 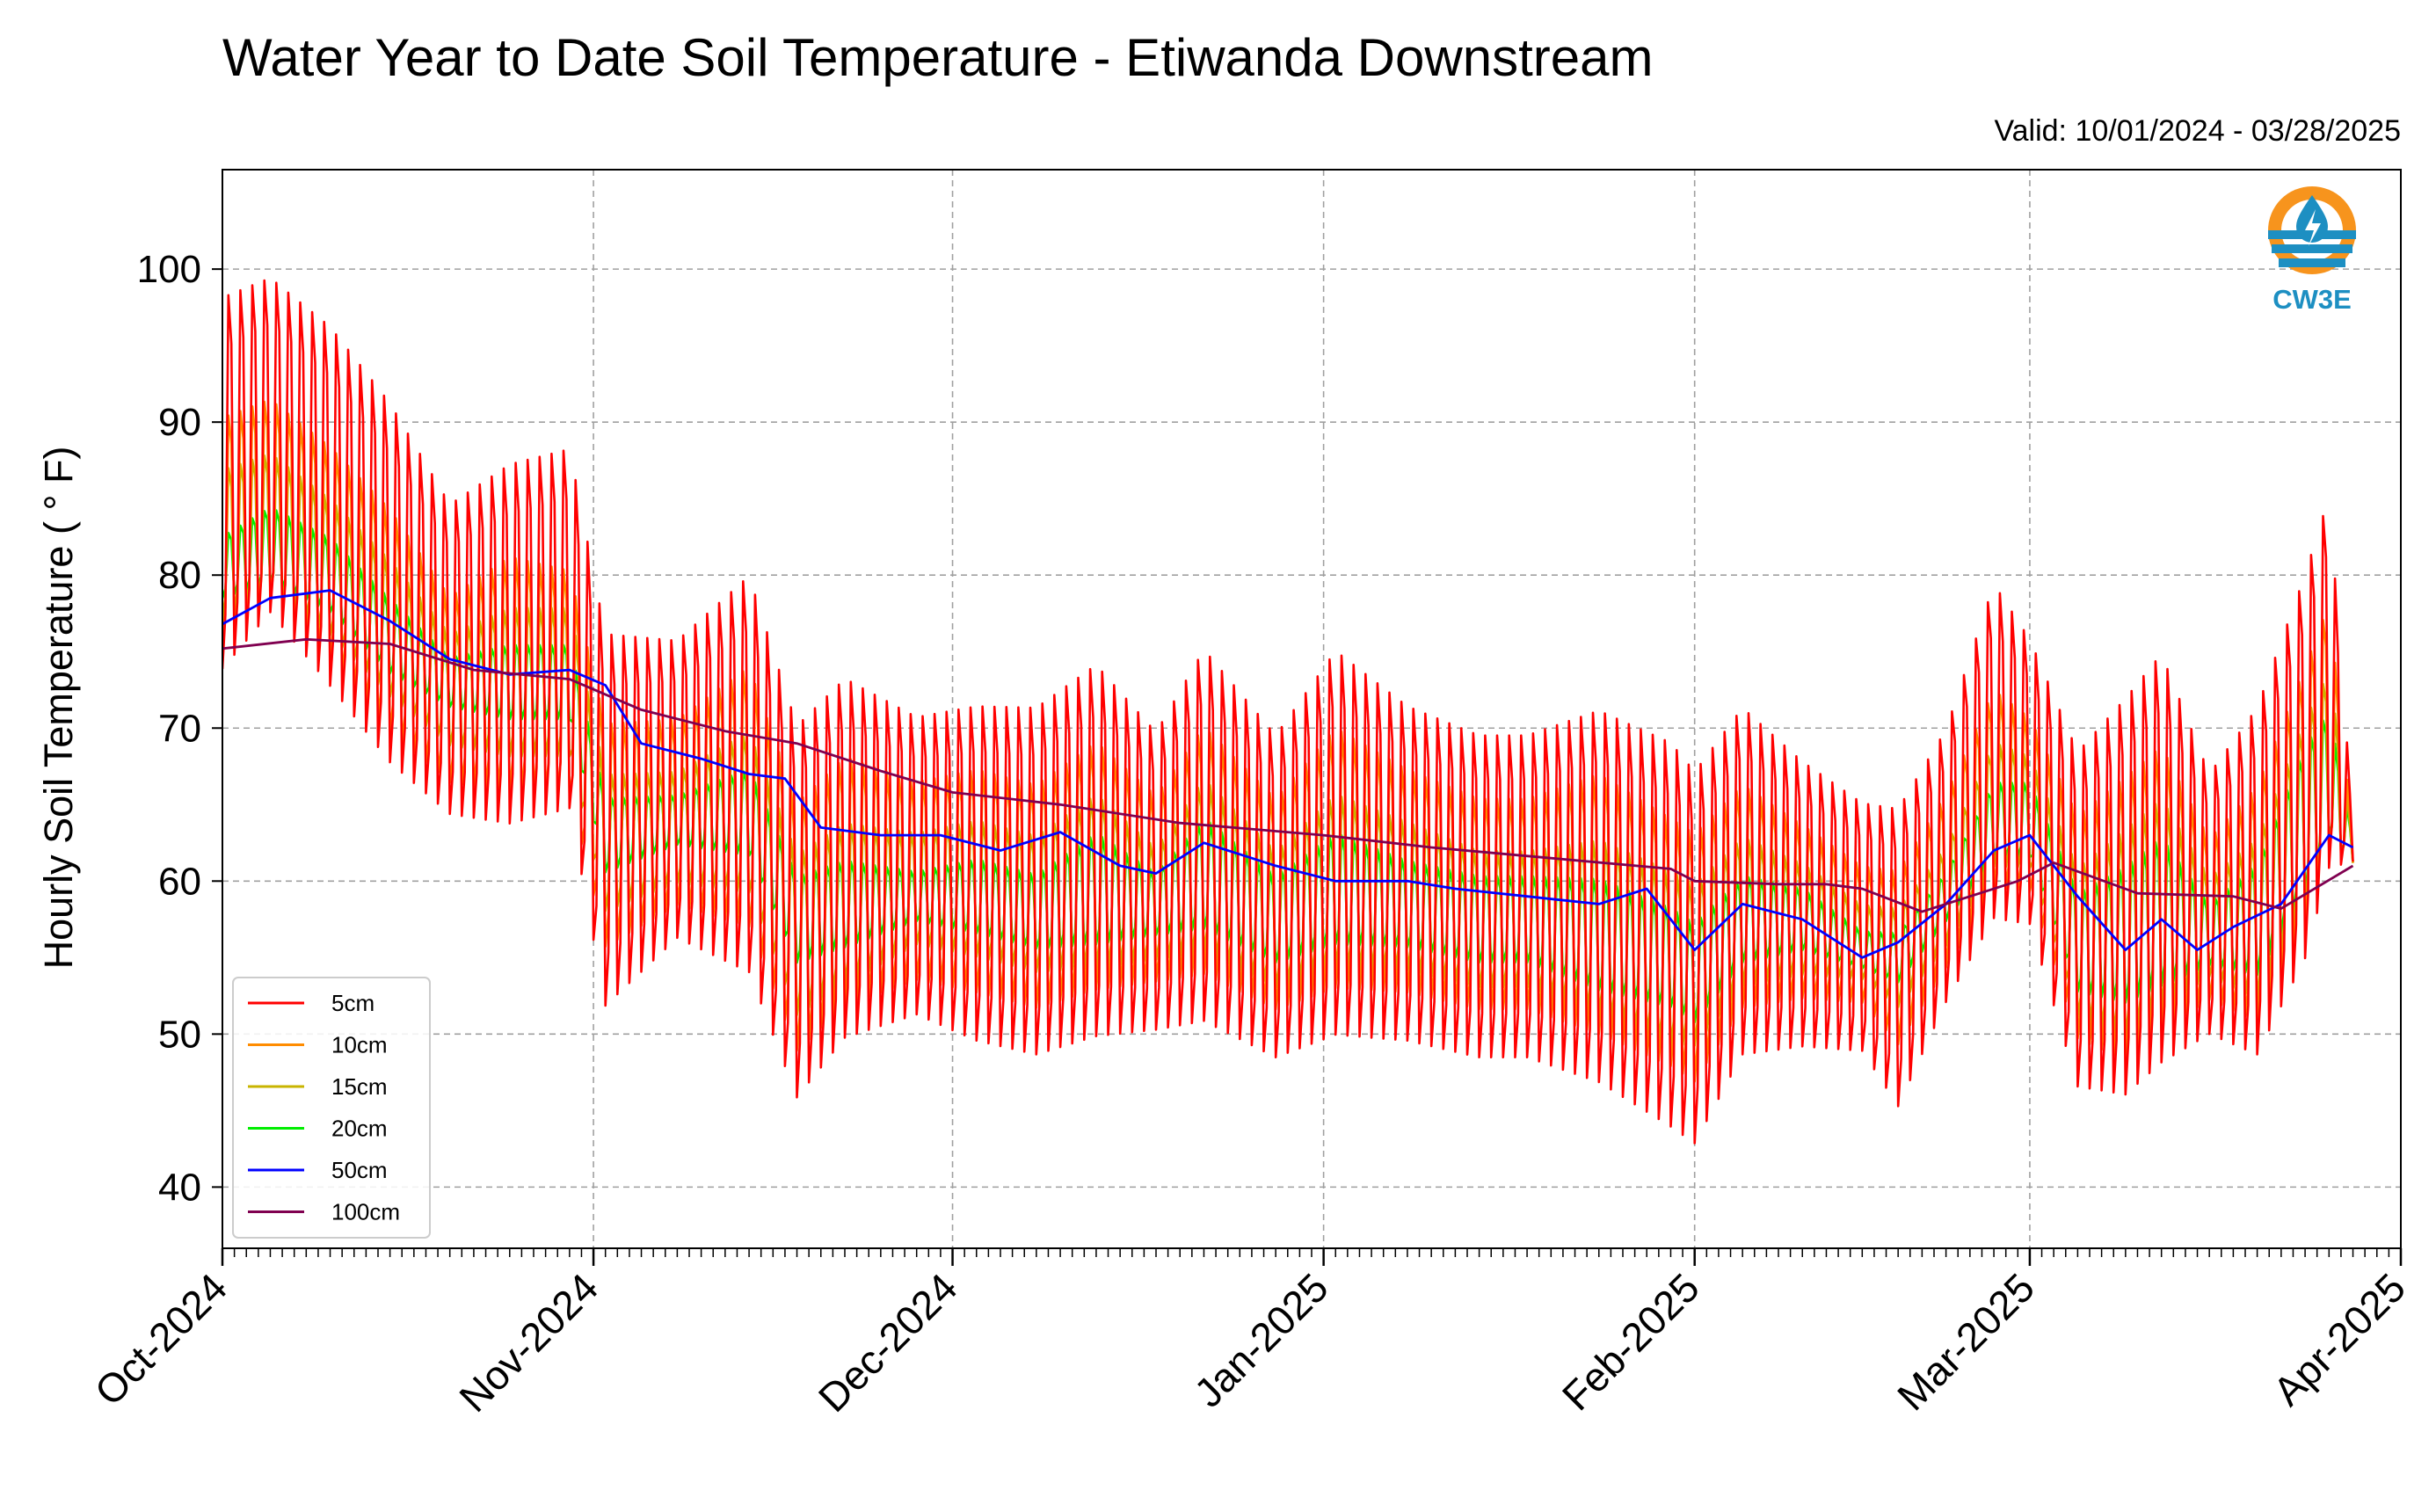 I want to click on x-tick-label: Feb-2025, so click(x=1630, y=1341).